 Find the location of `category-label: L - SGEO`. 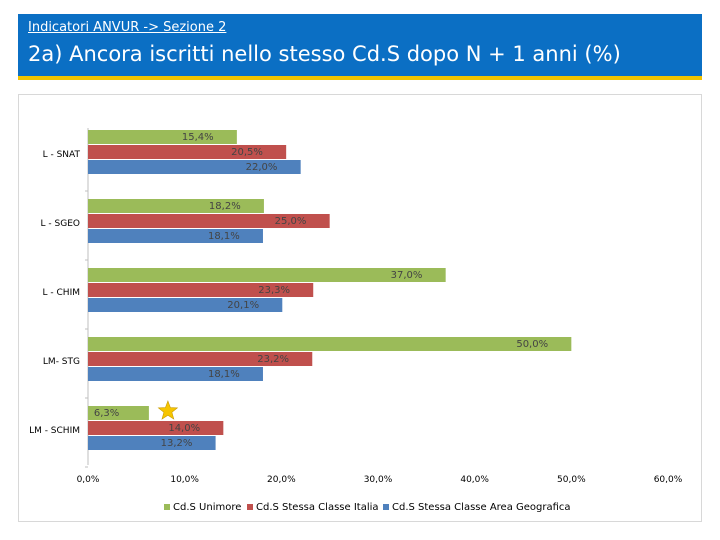

category-label: L - SGEO is located at coordinates (60, 224).